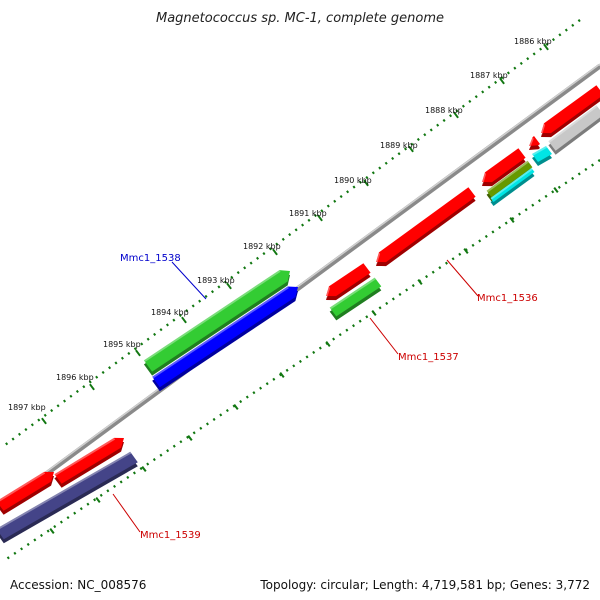 The image size is (600, 600). I want to click on gene-gray, so click(574, 130).